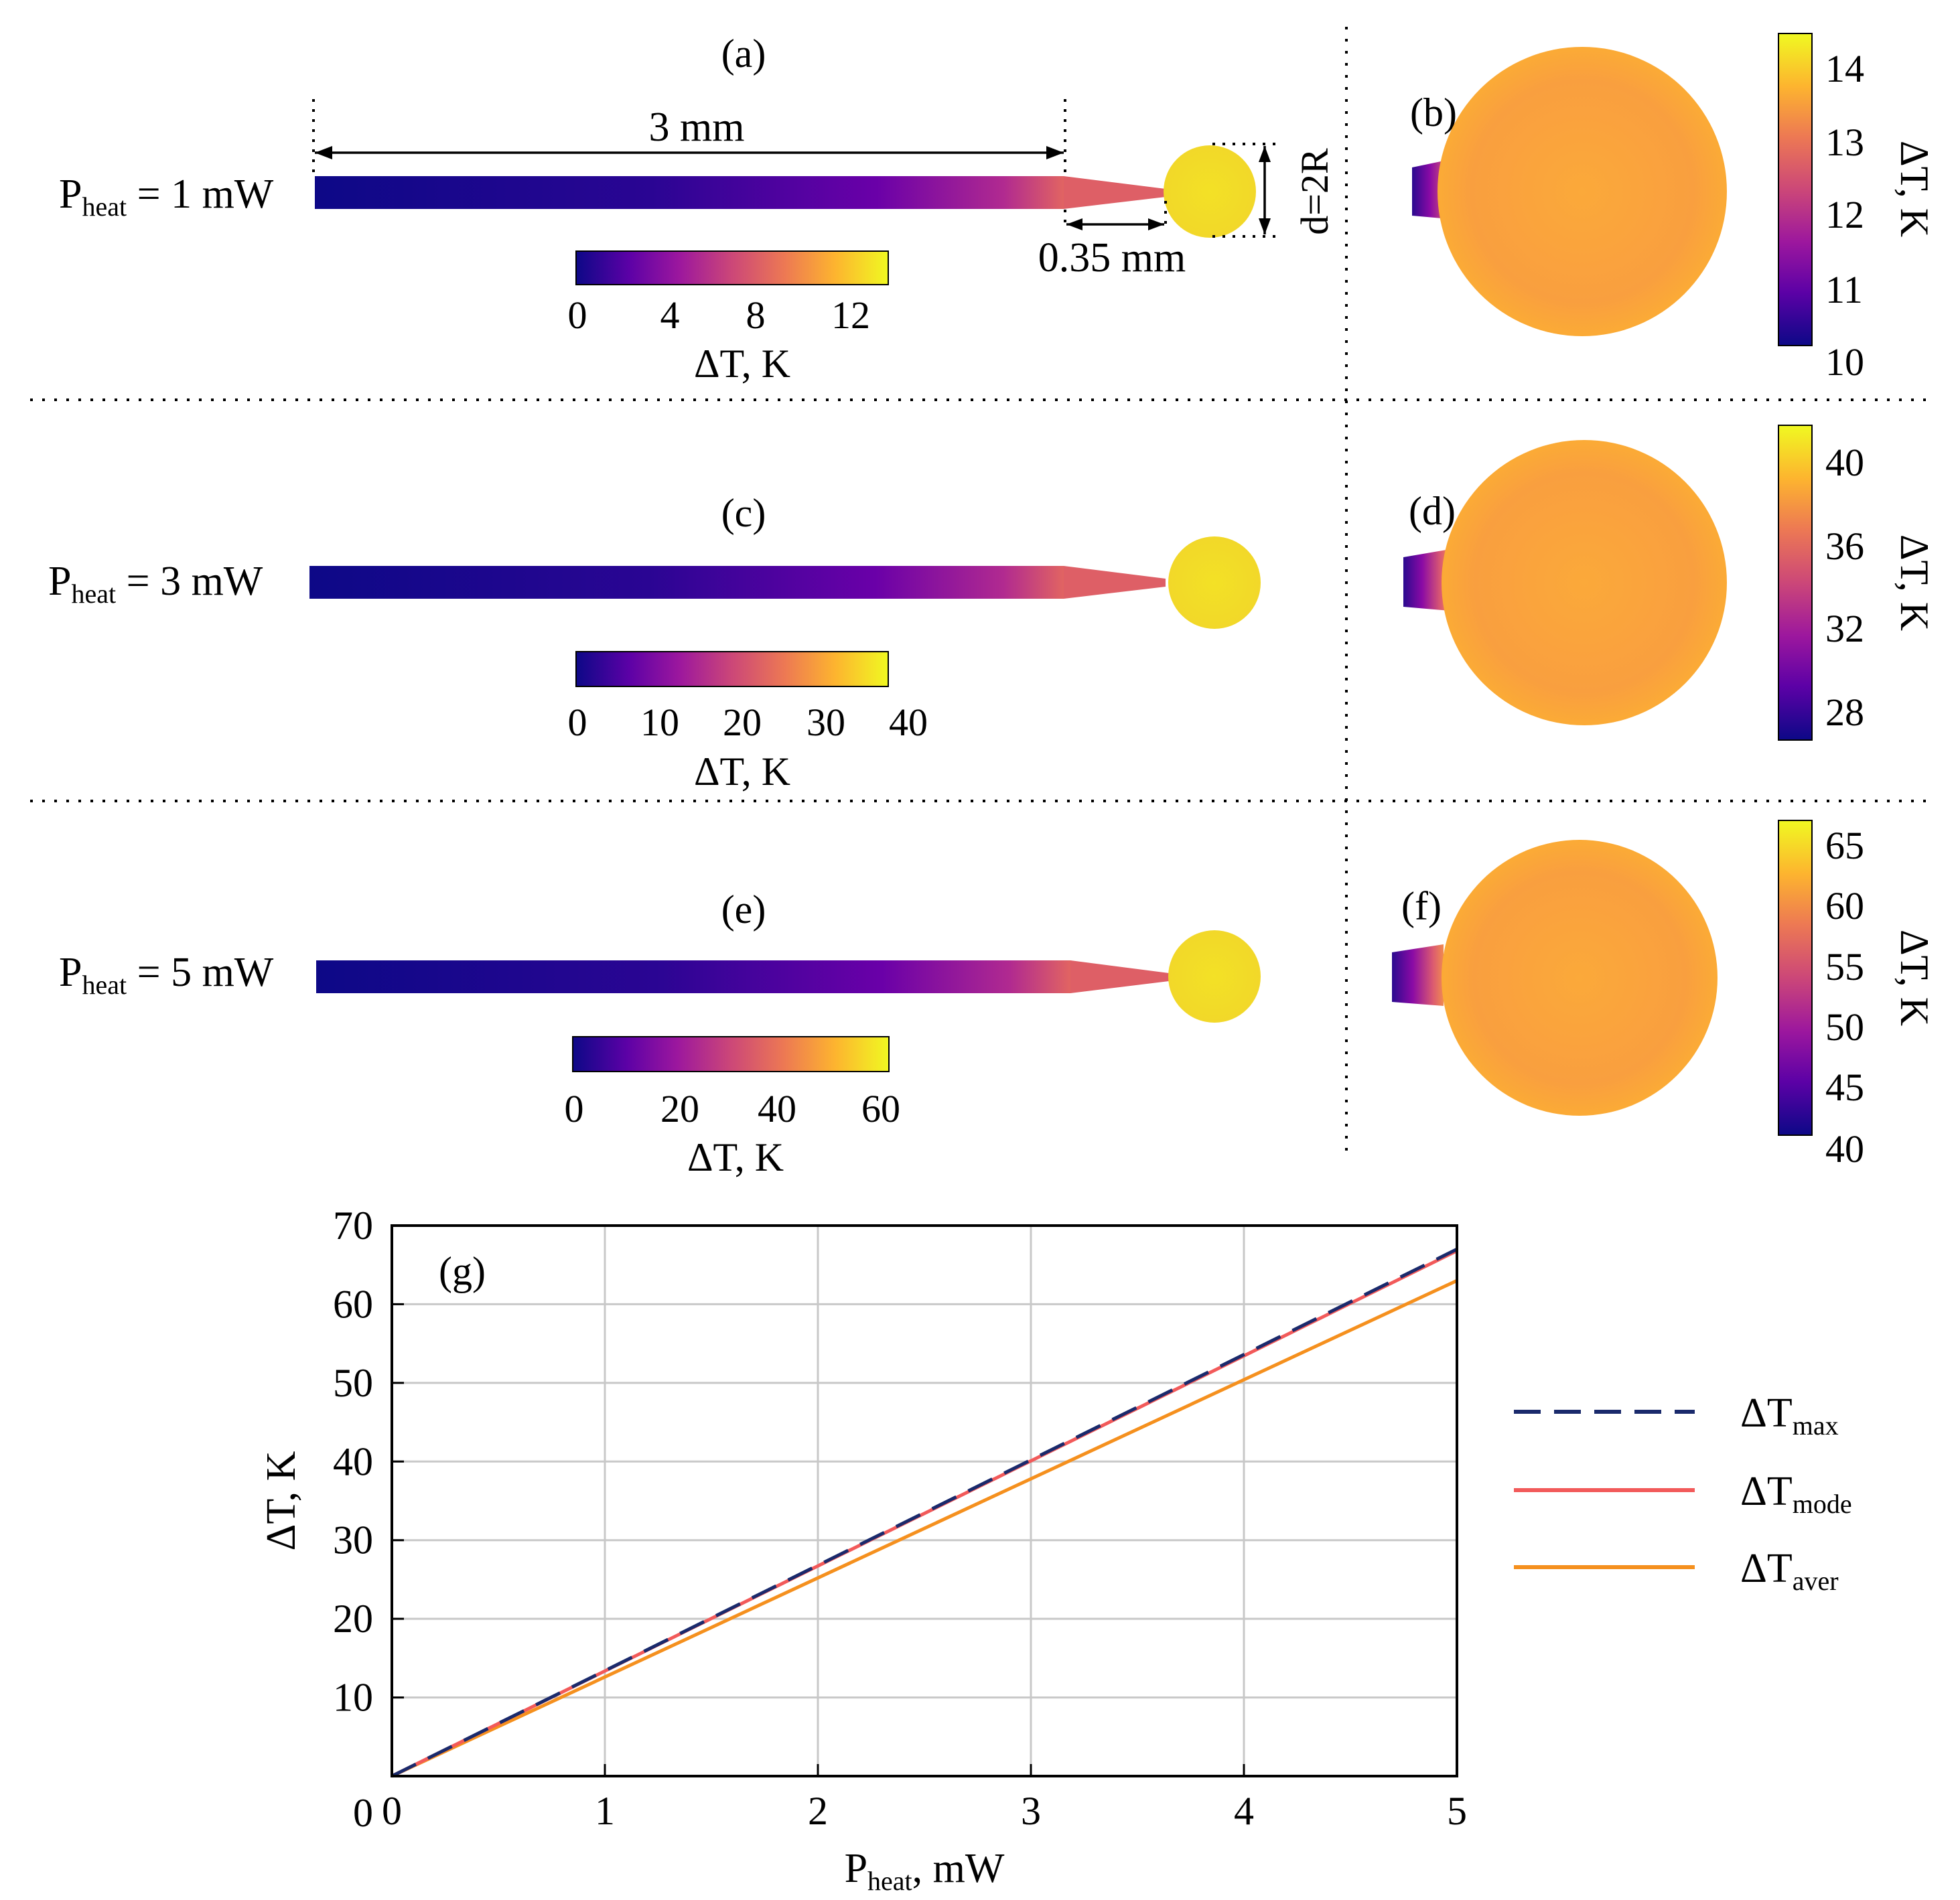 This screenshot has width=1960, height=1900. Describe the element at coordinates (1845, 712) in the screenshot. I see `colorbar-d-tick: 28` at that location.